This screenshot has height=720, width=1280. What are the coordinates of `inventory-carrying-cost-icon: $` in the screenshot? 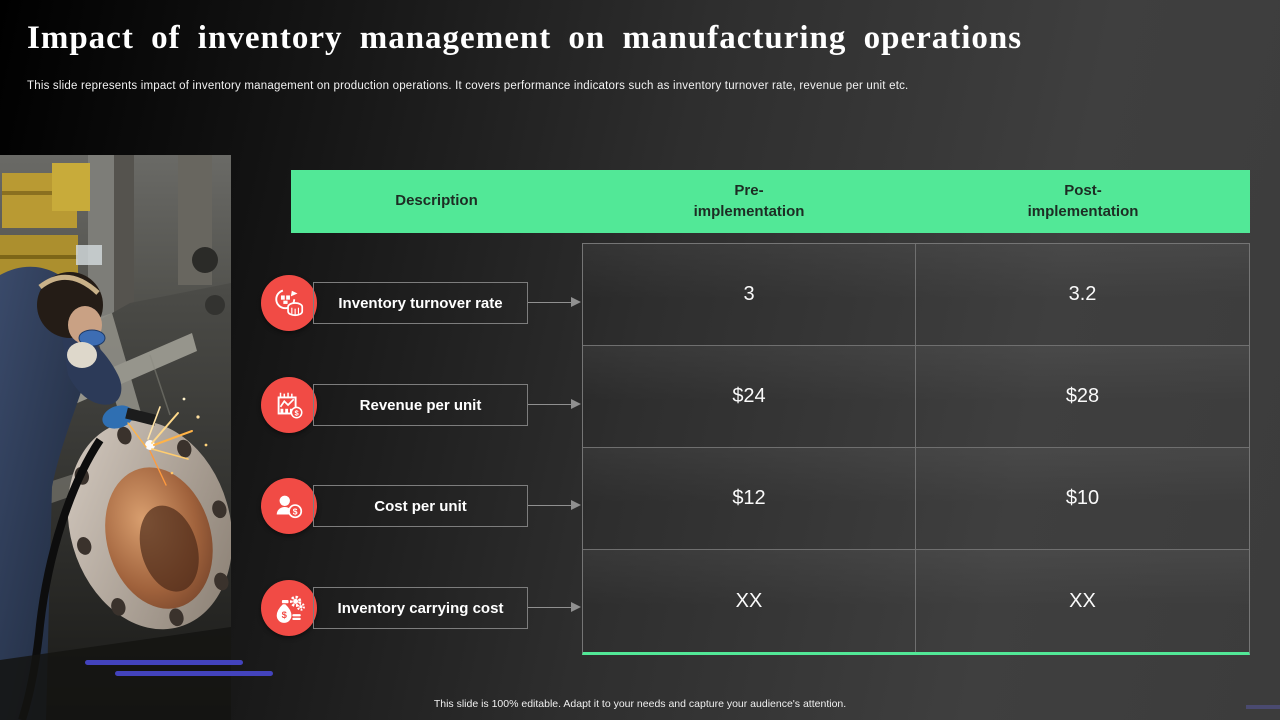 It's located at (289, 608).